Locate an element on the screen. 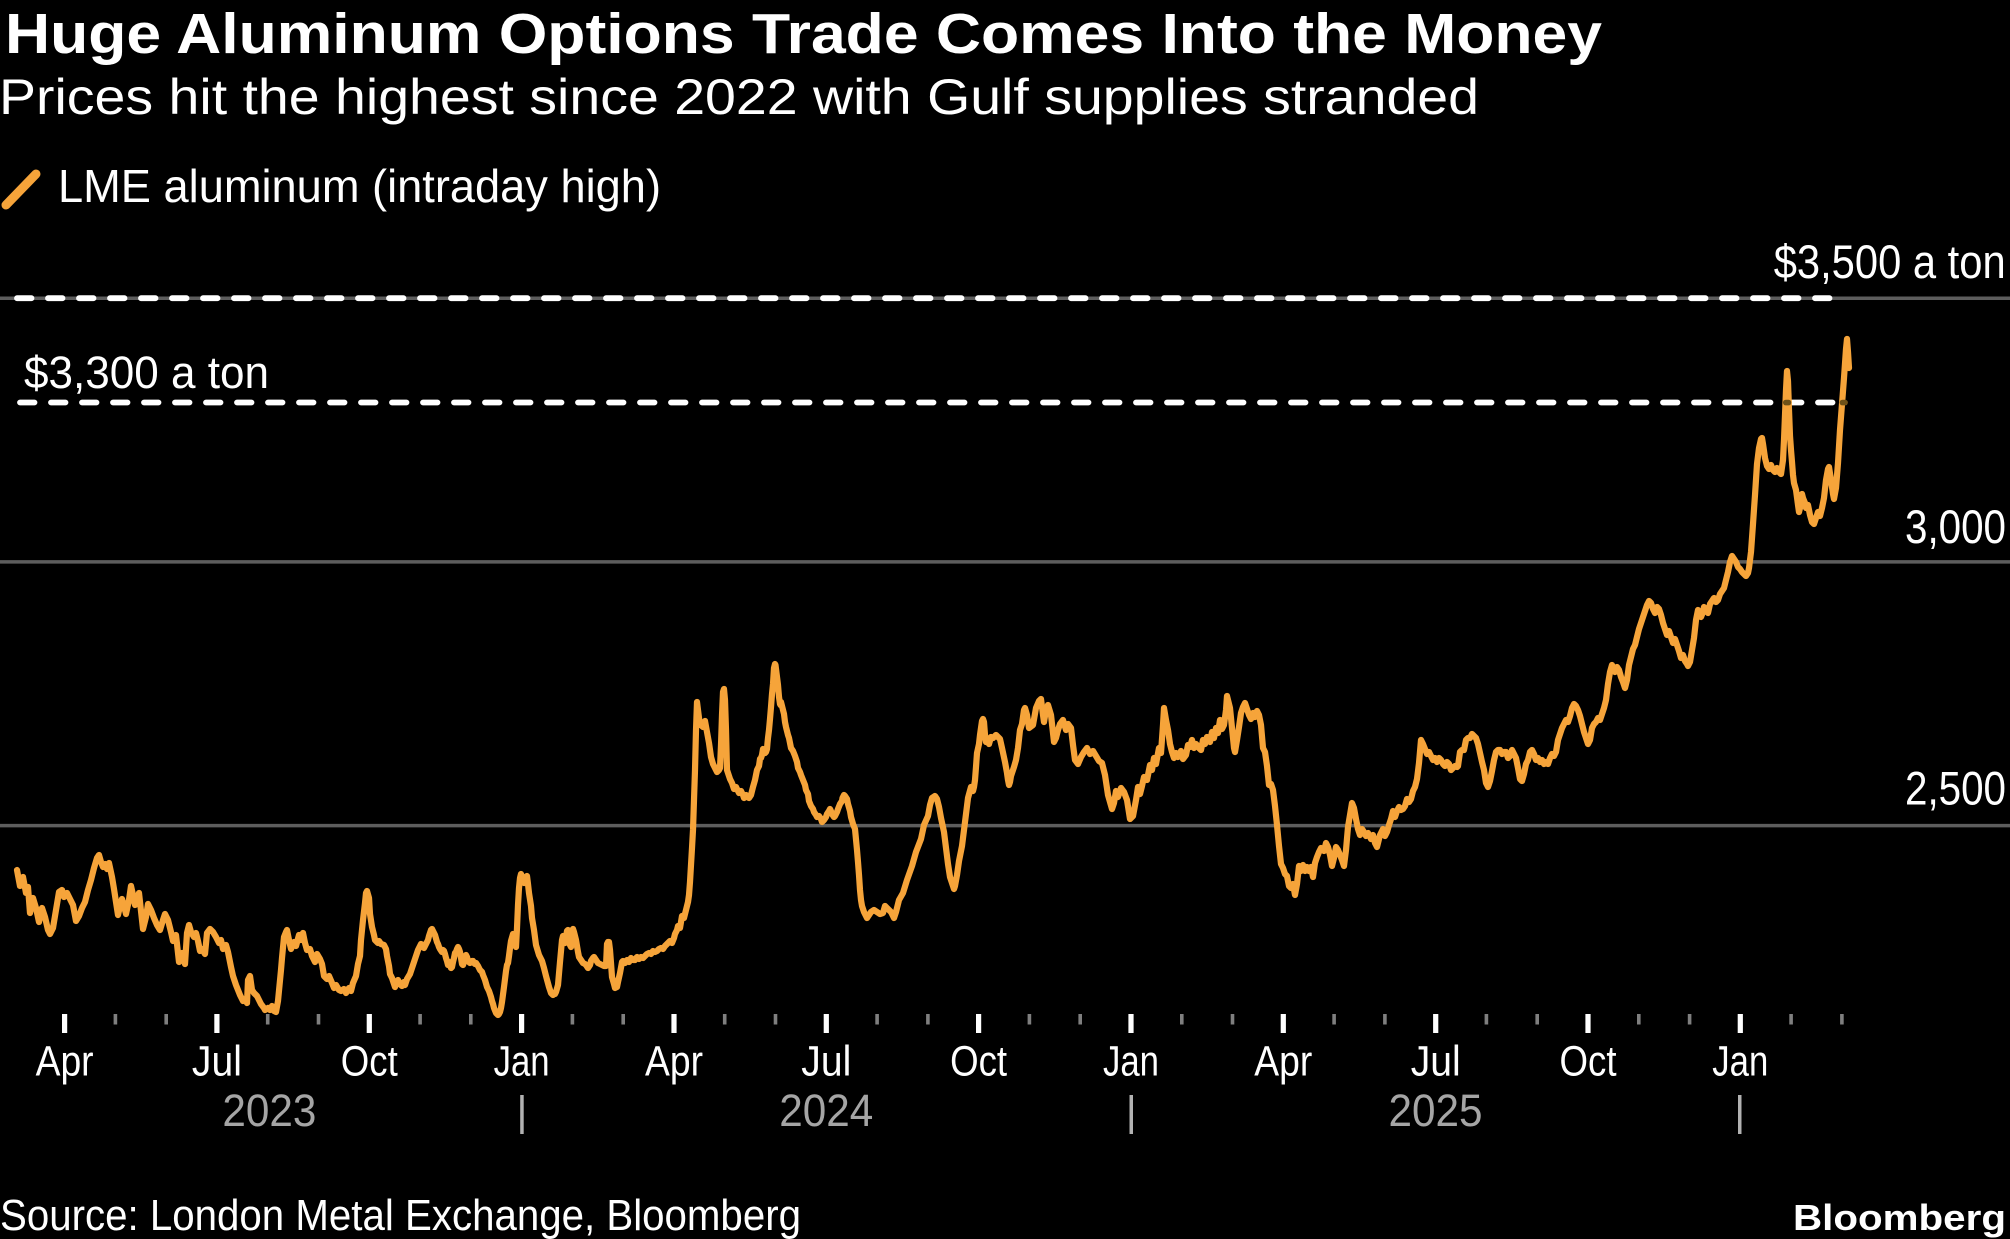 This screenshot has width=2010, height=1239. svg-text: 2025 is located at coordinates (1436, 1110).